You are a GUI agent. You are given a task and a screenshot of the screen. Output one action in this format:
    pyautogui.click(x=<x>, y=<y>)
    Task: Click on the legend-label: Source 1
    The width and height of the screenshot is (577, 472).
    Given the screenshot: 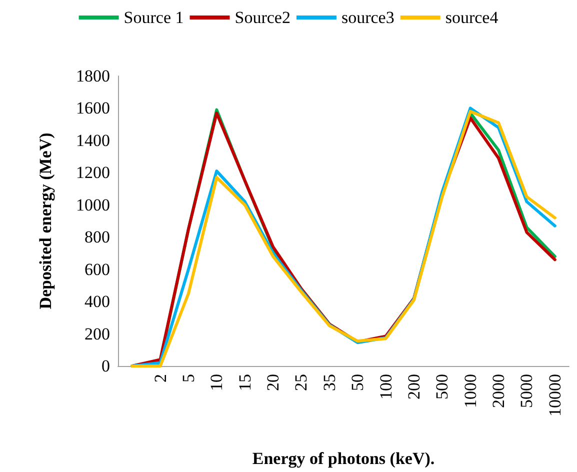 What is the action you would take?
    pyautogui.click(x=154, y=17)
    